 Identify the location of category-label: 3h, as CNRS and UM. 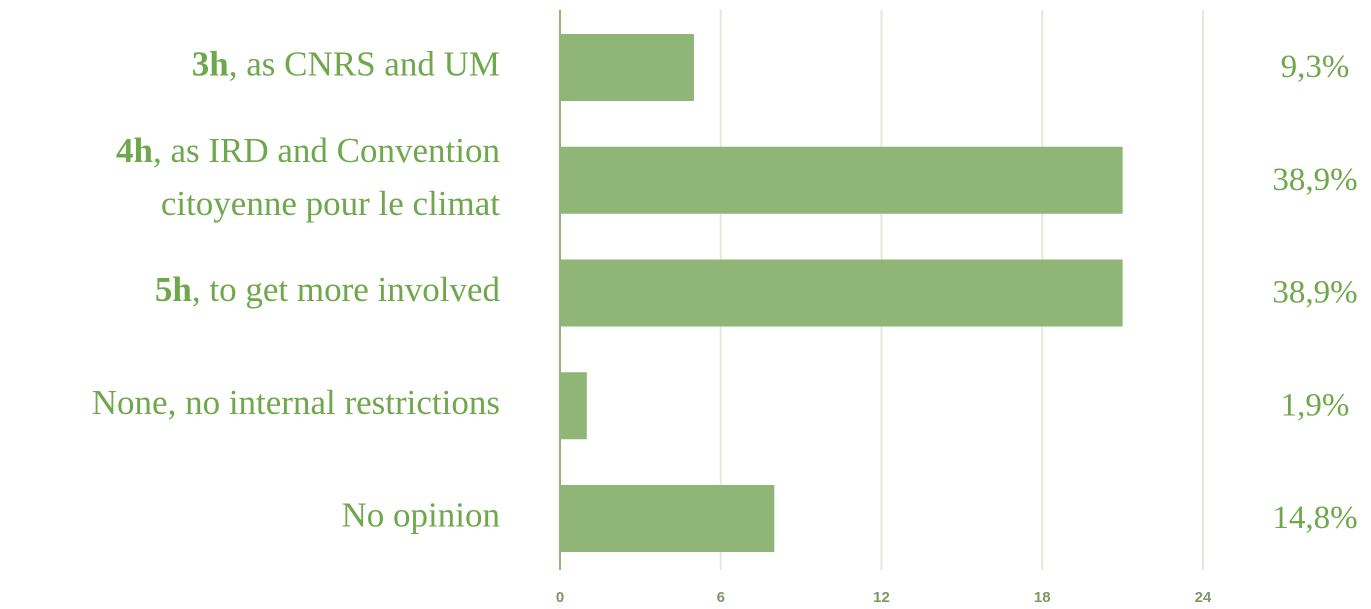
(346, 64).